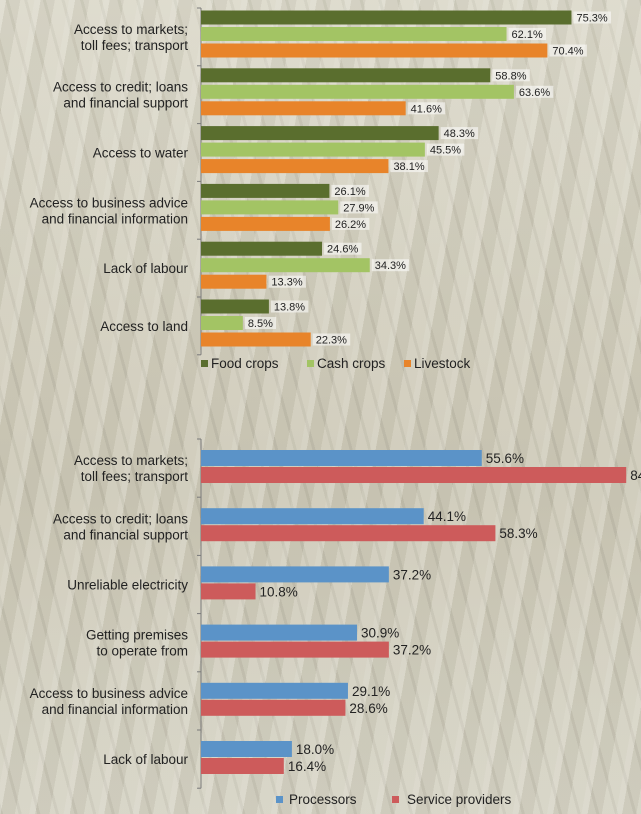 The image size is (641, 814). I want to click on category-label: to operate from, so click(142, 651).